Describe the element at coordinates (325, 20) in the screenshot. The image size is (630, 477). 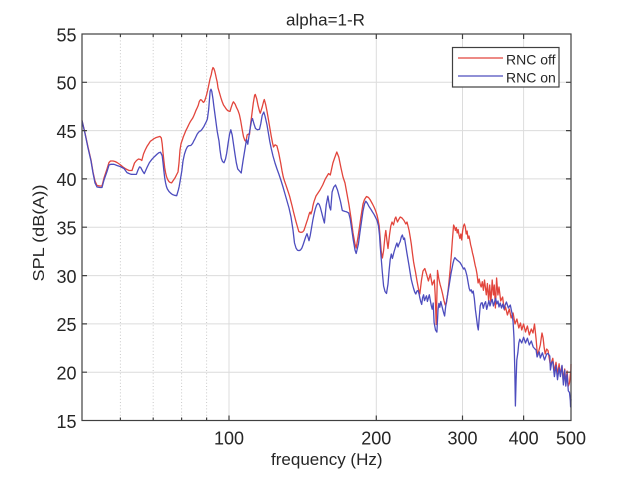
I see `svg-text: alpha=1-R` at that location.